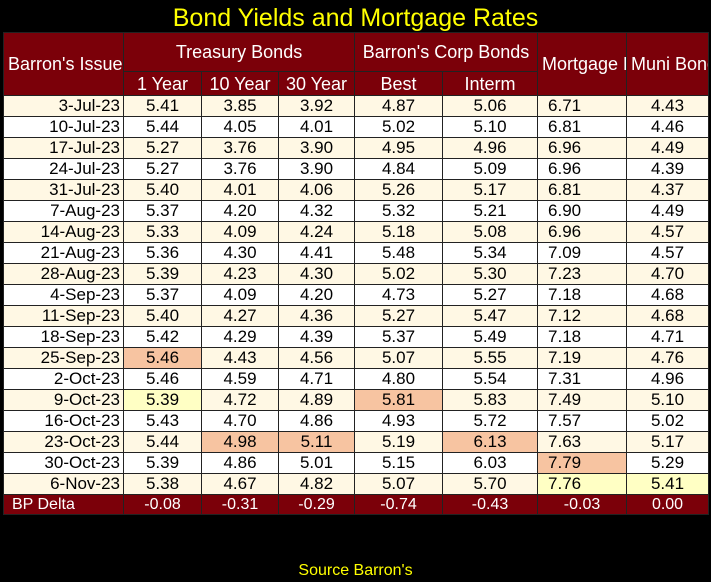  I want to click on muni-cell: 4.76, so click(668, 358).